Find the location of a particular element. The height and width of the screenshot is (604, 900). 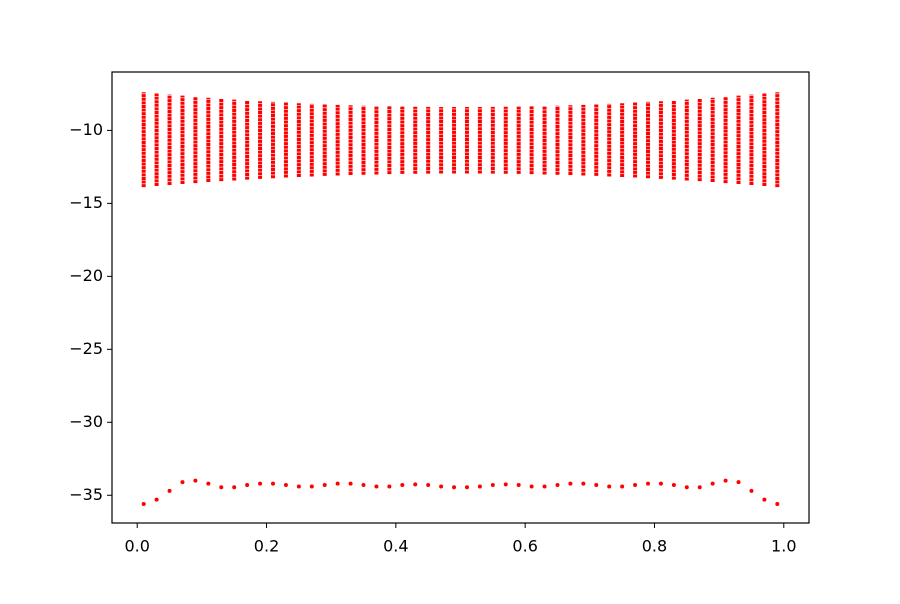

y-tick-label: −30 is located at coordinates (86, 421).